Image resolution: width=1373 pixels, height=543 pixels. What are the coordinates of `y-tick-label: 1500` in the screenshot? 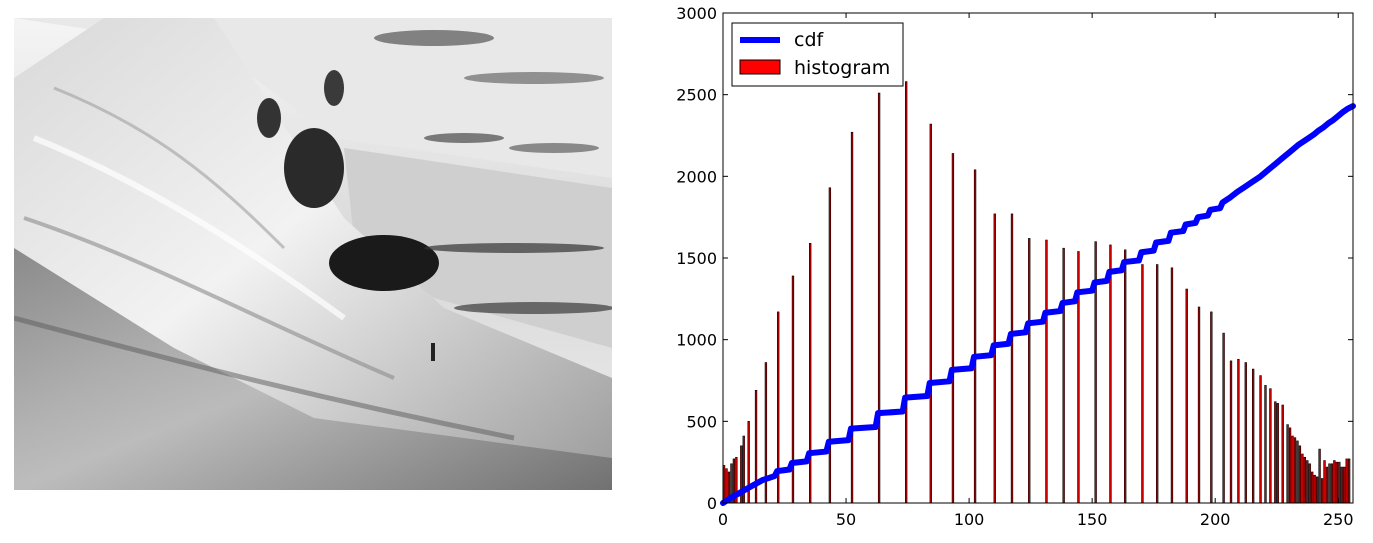 It's located at (696, 258).